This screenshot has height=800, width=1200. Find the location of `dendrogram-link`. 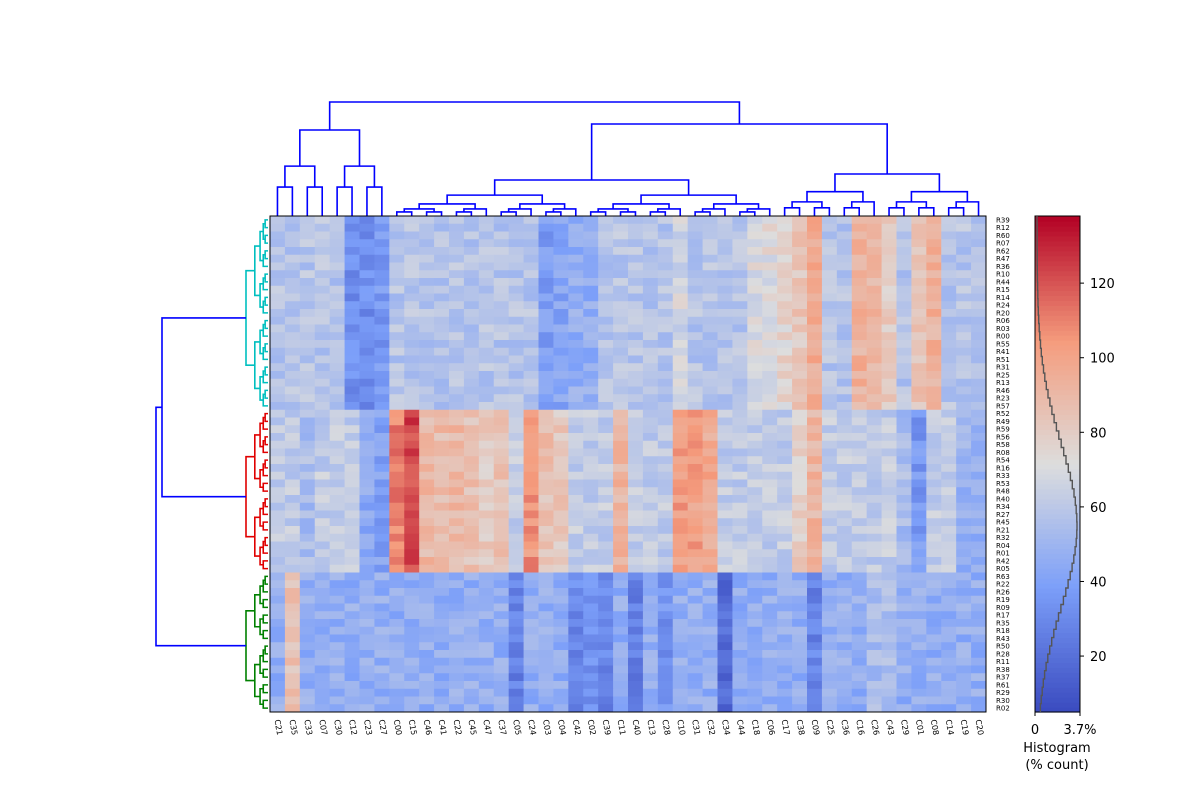

dendrogram-link is located at coordinates (300, 176).